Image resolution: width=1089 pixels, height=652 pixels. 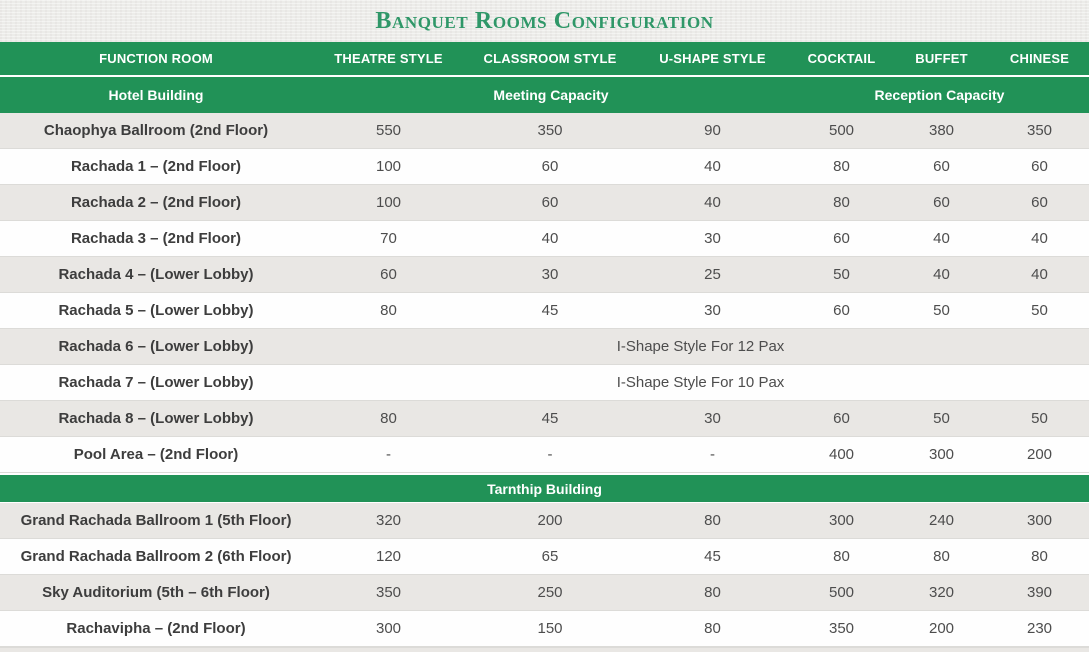 What do you see at coordinates (156, 203) in the screenshot?
I see `room-name-cell: Rachada 2 – (2nd Floor)` at bounding box center [156, 203].